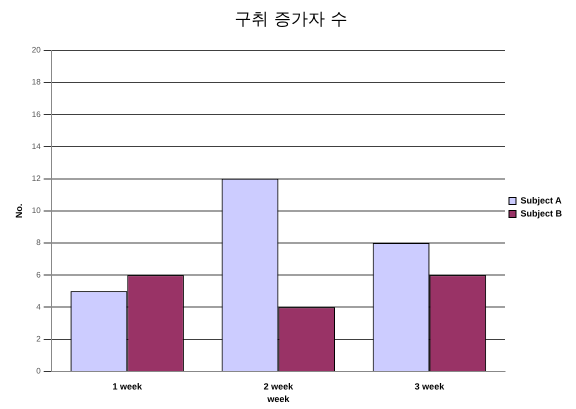  What do you see at coordinates (37, 211) in the screenshot?
I see `y-tick-label: 10` at bounding box center [37, 211].